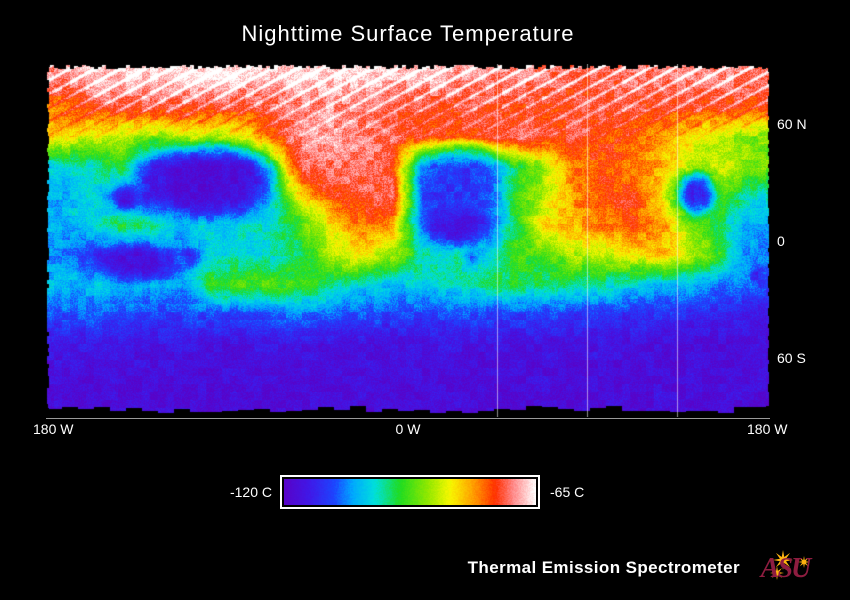 This screenshot has width=850, height=600. I want to click on x-axis-line, so click(408, 418).